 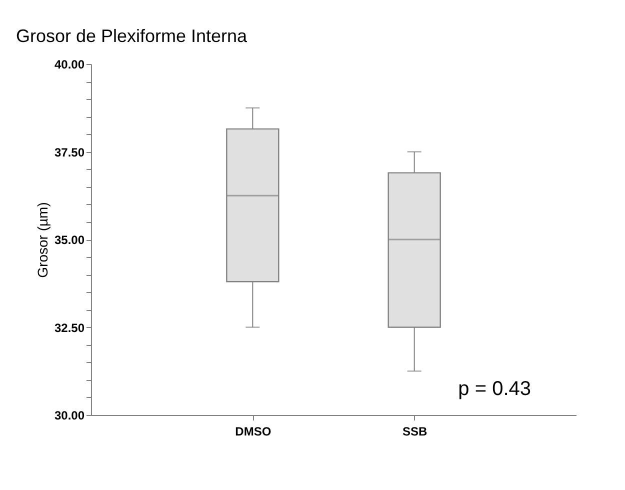 What do you see at coordinates (69, 240) in the screenshot?
I see `y-tick-label: 35.00` at bounding box center [69, 240].